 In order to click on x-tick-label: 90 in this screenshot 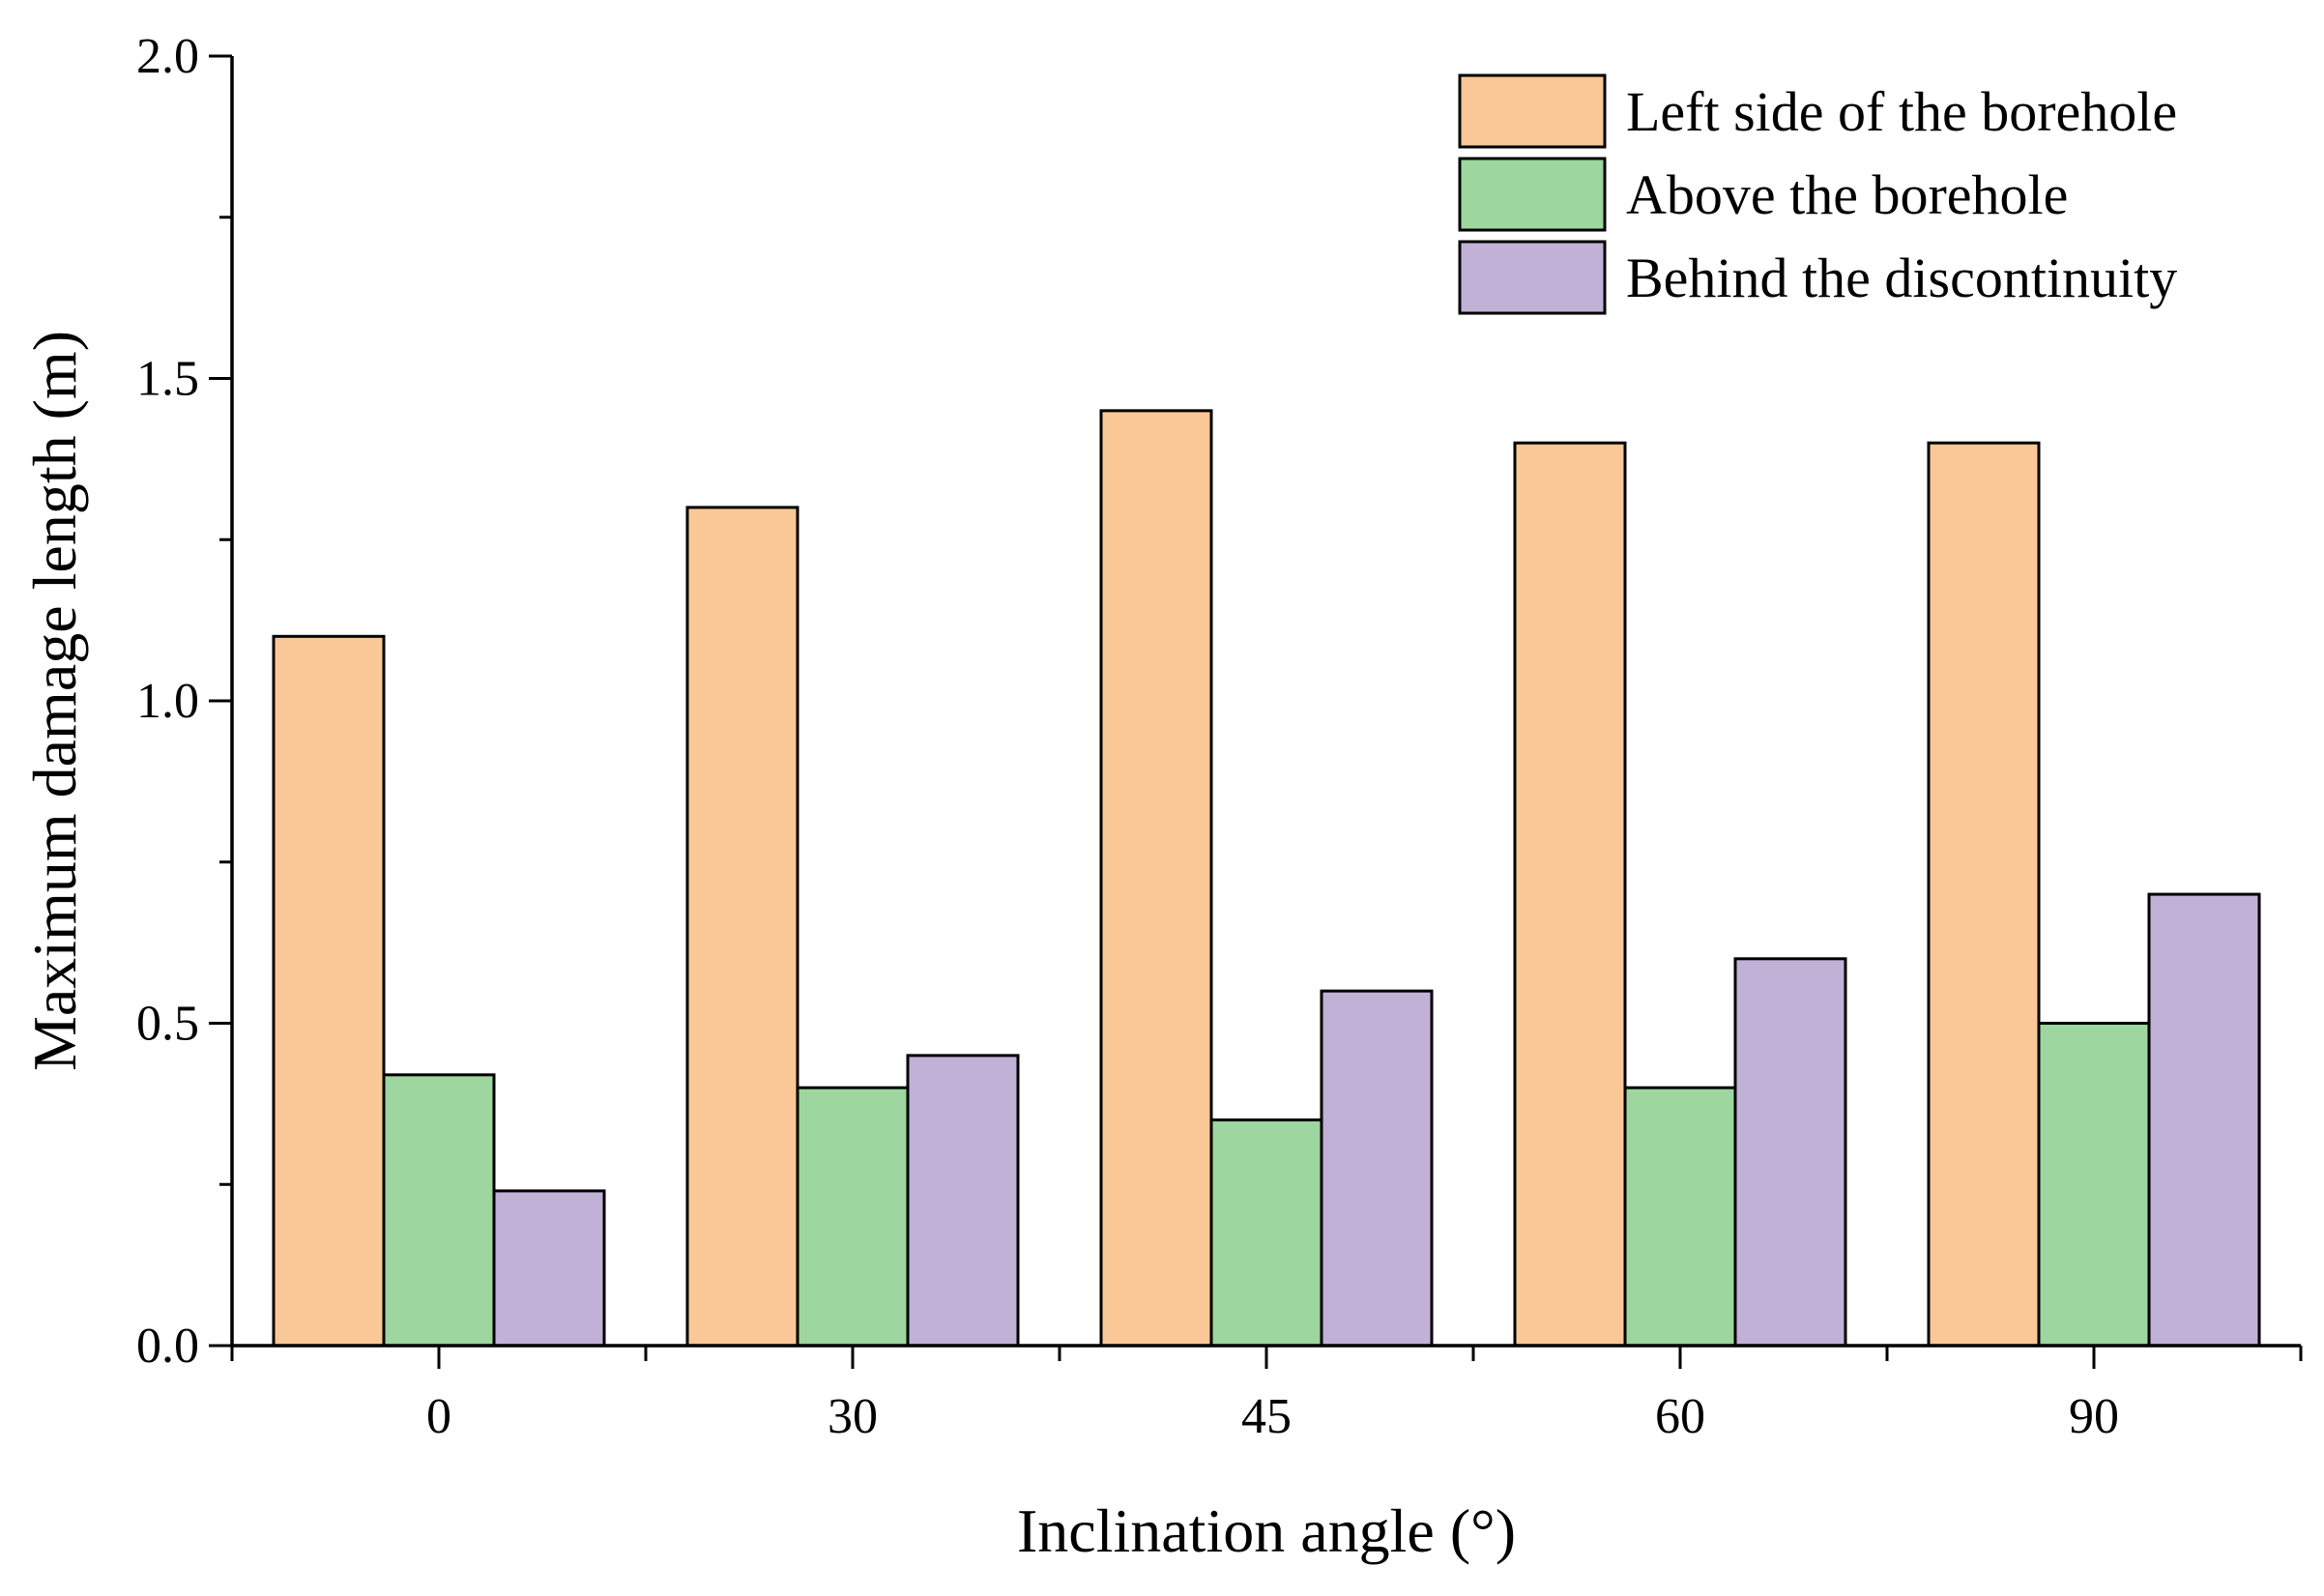, I will do `click(2094, 1416)`.